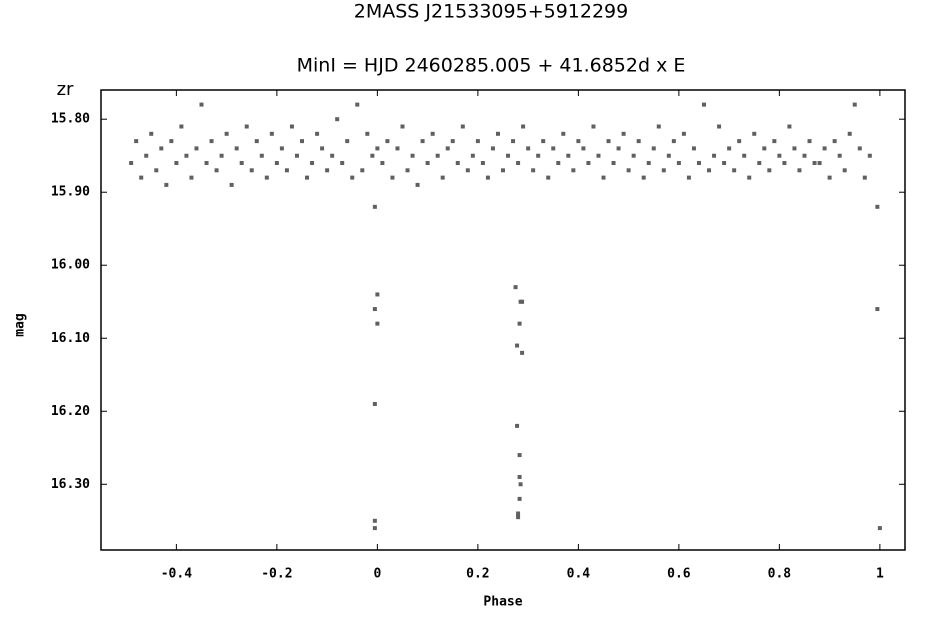 The image size is (937, 617). What do you see at coordinates (679, 574) in the screenshot?
I see `x-tick-label: 0.6` at bounding box center [679, 574].